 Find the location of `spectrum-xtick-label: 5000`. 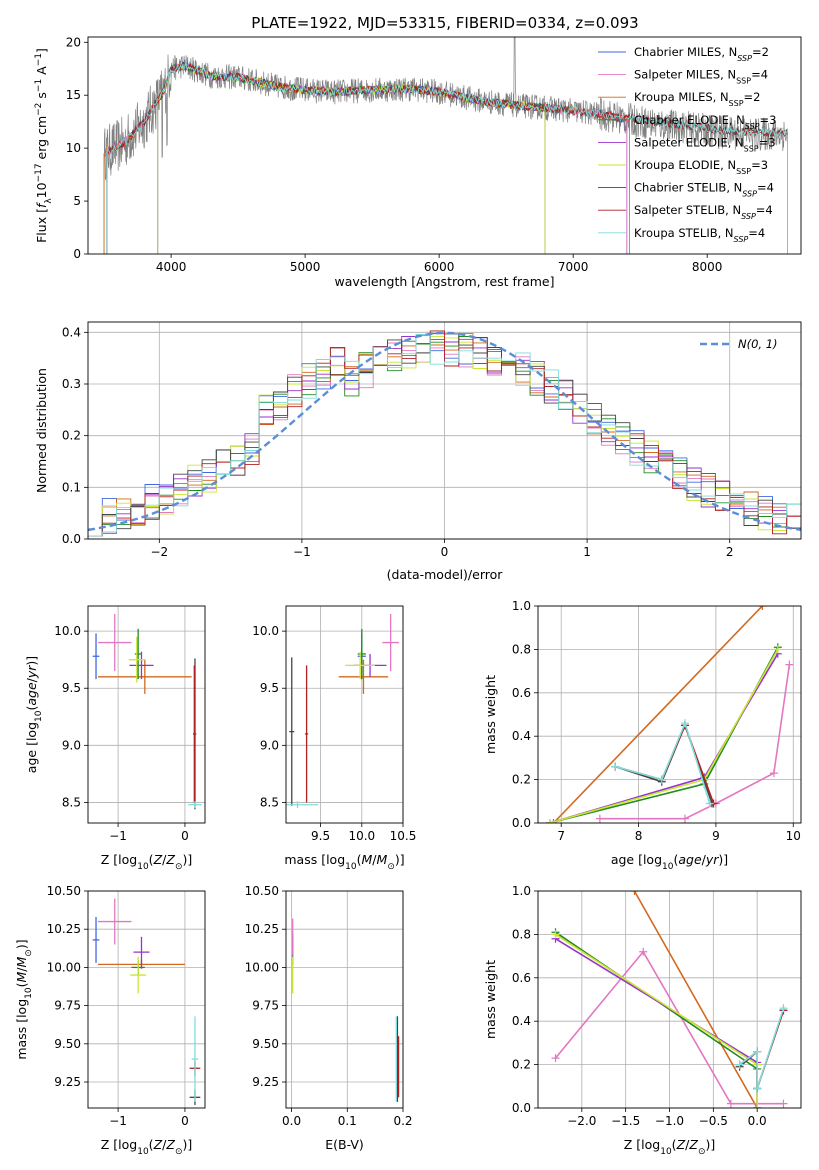

spectrum-xtick-label: 5000 is located at coordinates (305, 267).